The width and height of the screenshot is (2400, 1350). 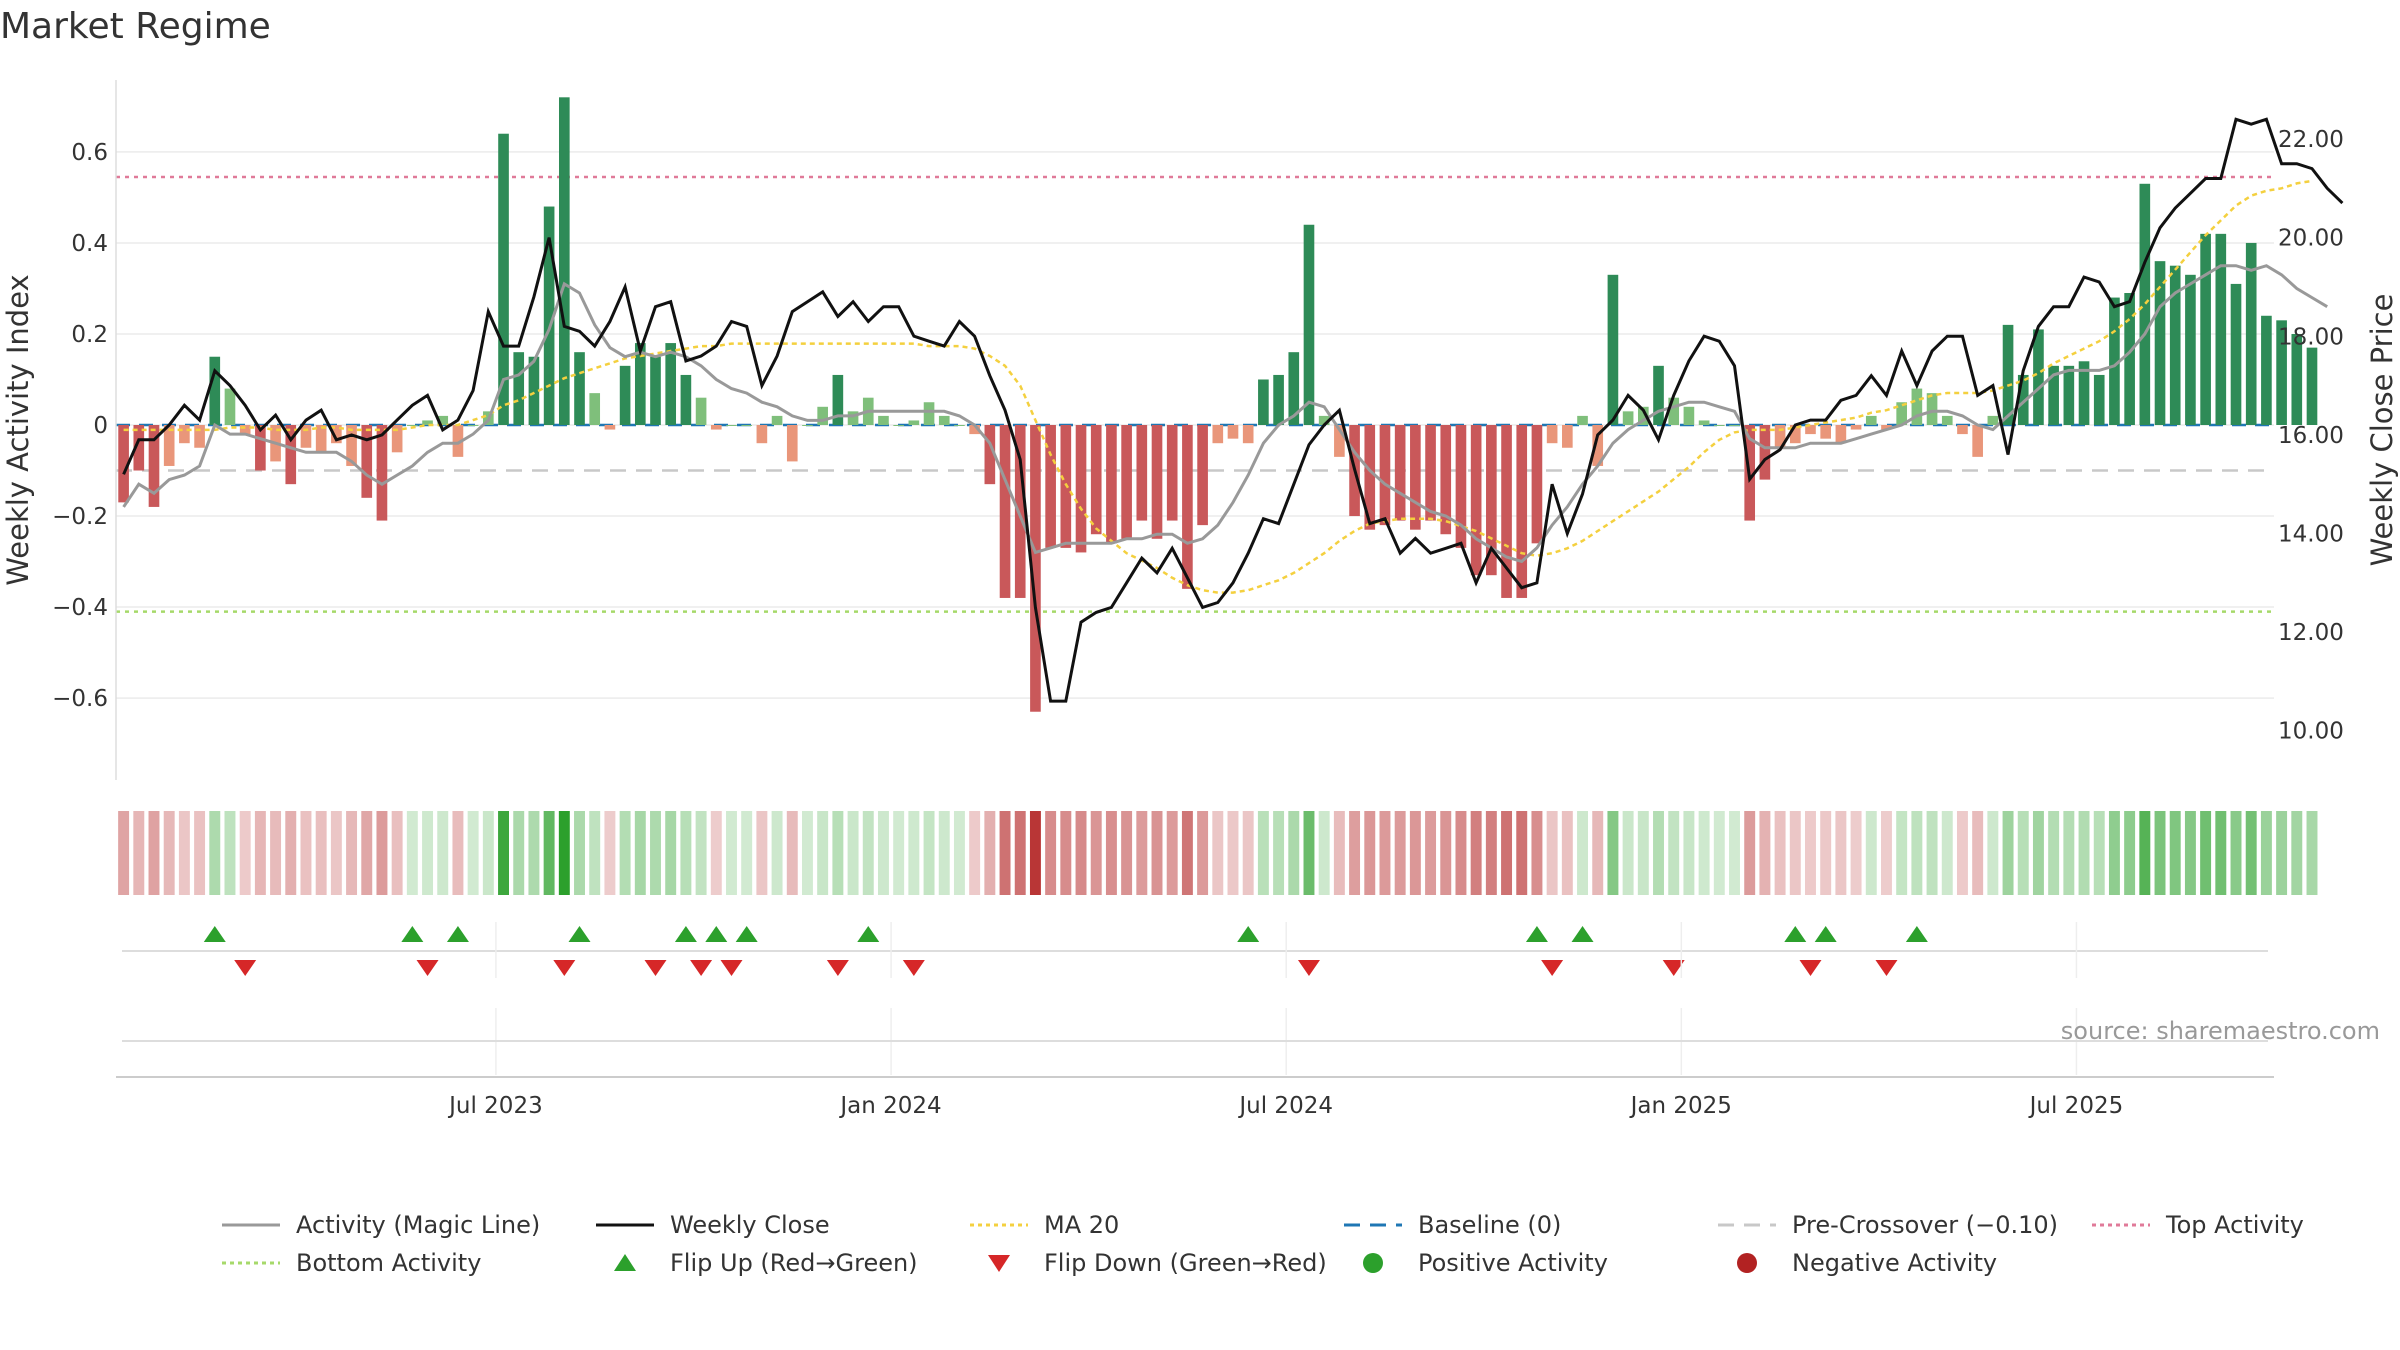 What do you see at coordinates (750, 1225) in the screenshot?
I see `legend-label: Weekly Close` at bounding box center [750, 1225].